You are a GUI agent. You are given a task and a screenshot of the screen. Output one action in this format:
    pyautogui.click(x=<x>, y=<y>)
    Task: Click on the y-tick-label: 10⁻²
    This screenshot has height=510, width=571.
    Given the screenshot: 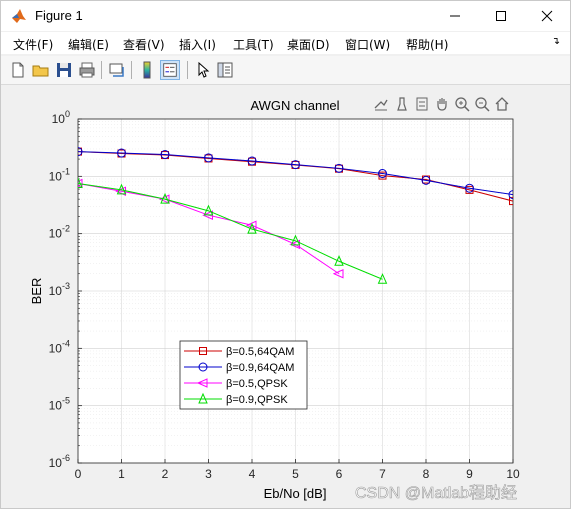 What is the action you would take?
    pyautogui.click(x=59, y=232)
    